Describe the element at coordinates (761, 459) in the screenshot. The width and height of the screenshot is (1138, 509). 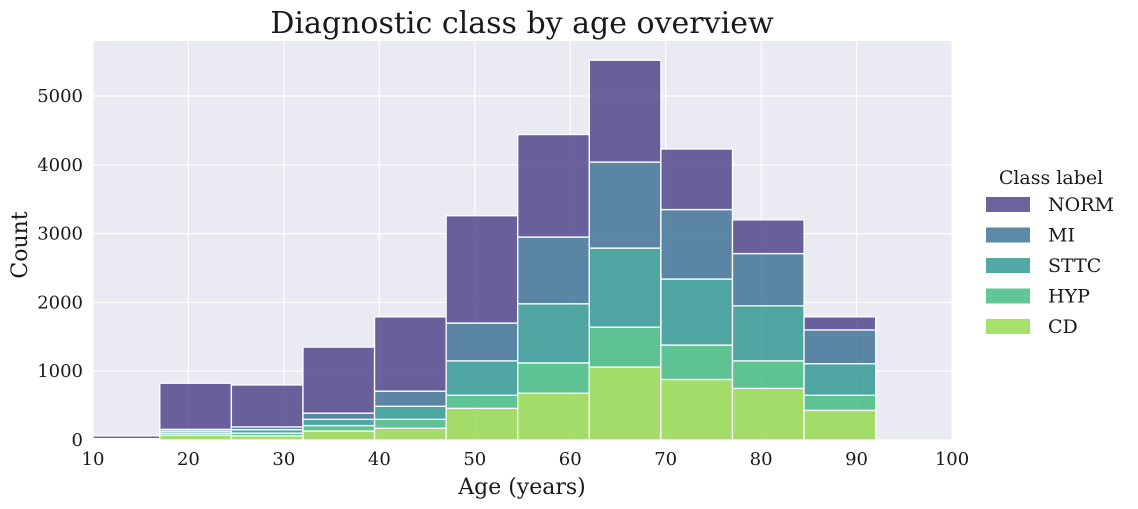
I see `x-tick-label: 80` at that location.